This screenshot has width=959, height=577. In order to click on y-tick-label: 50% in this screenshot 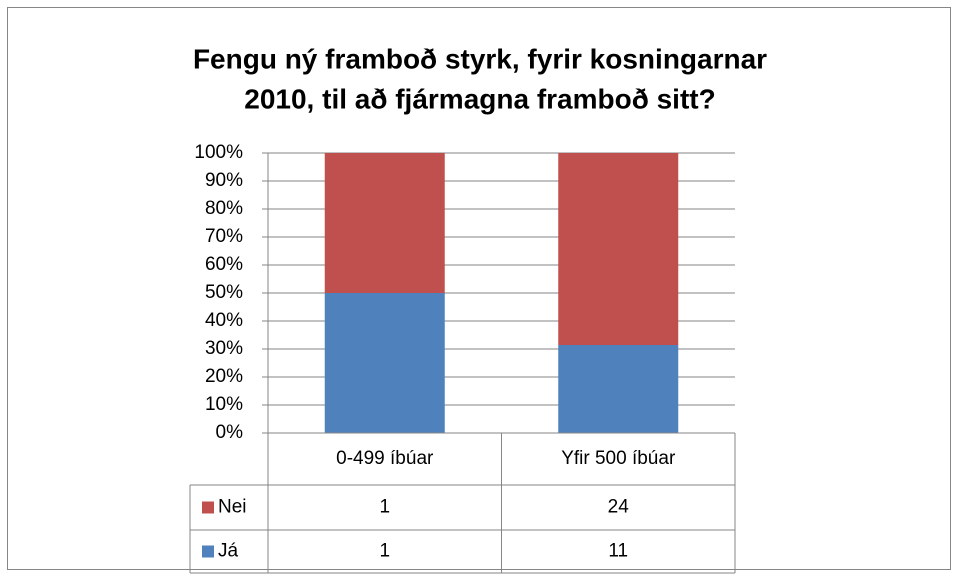, I will do `click(224, 292)`.